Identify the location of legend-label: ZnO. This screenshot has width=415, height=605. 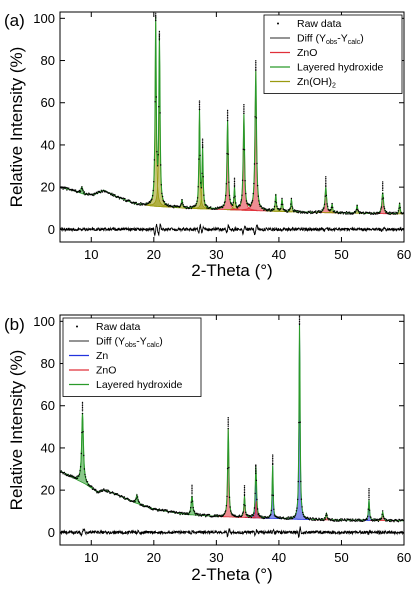
(106, 371).